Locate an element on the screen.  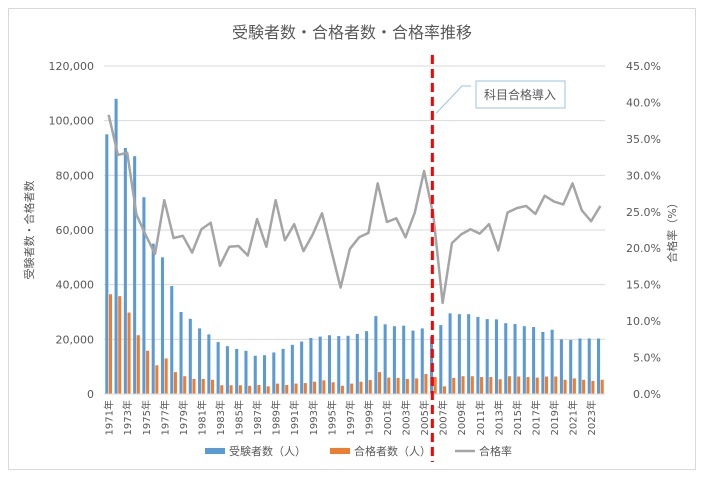
y-left-tick-label: 40,000 is located at coordinates (75, 285).